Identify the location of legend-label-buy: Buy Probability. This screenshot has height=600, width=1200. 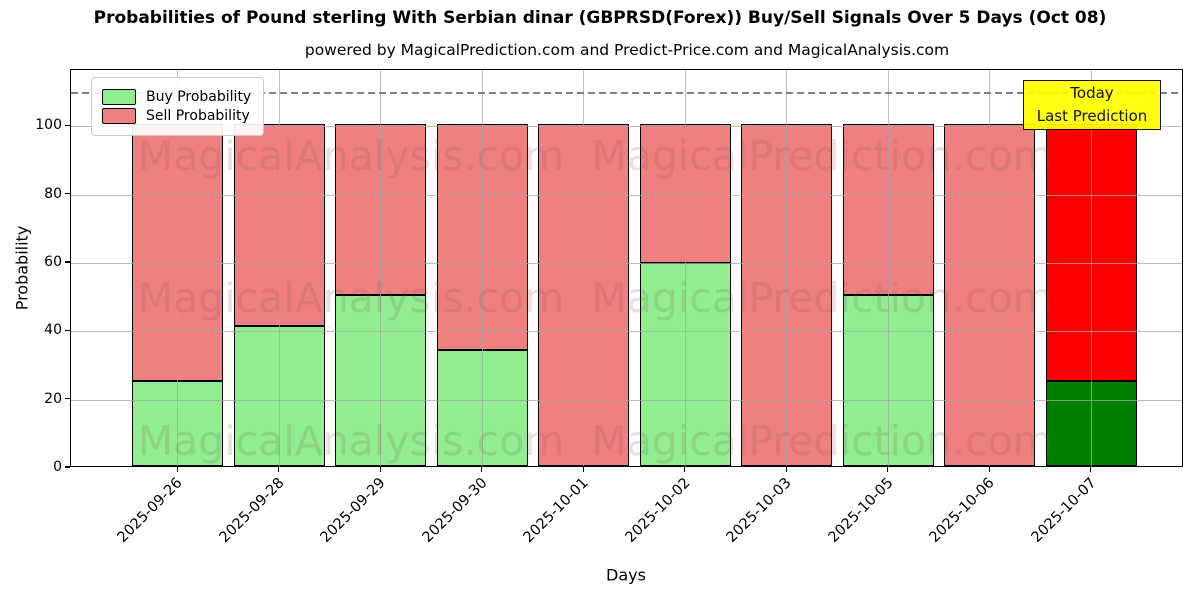
(199, 97).